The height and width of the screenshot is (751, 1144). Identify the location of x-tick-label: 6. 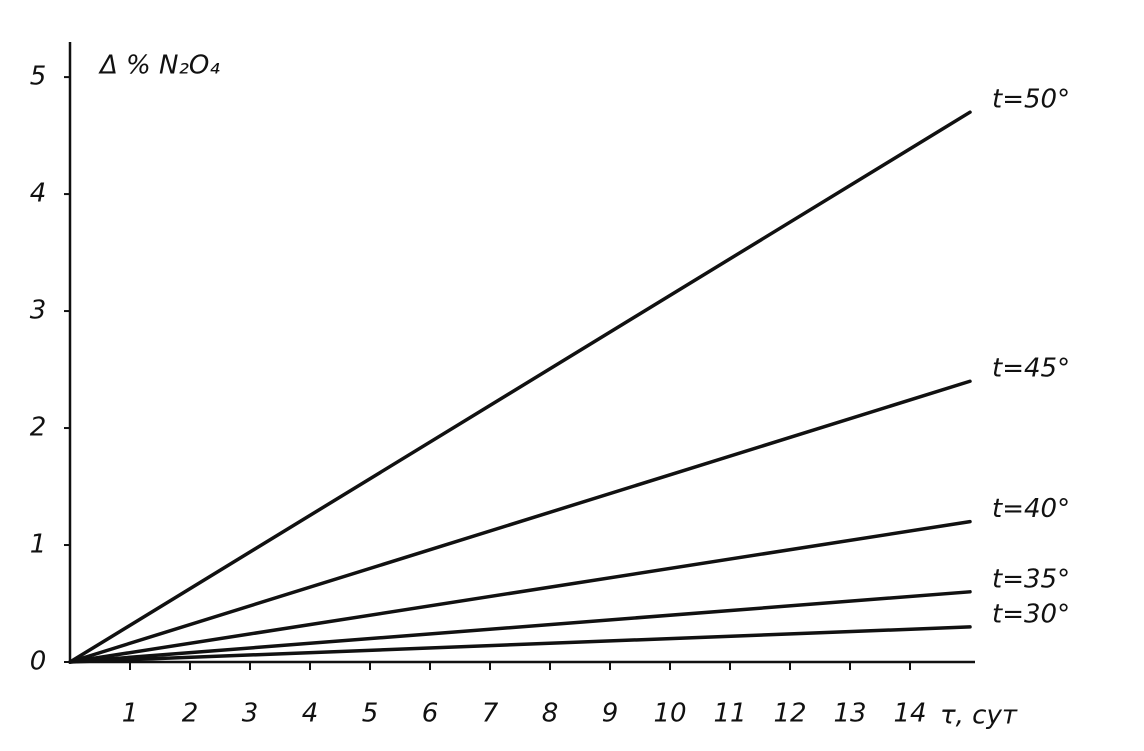
(430, 714).